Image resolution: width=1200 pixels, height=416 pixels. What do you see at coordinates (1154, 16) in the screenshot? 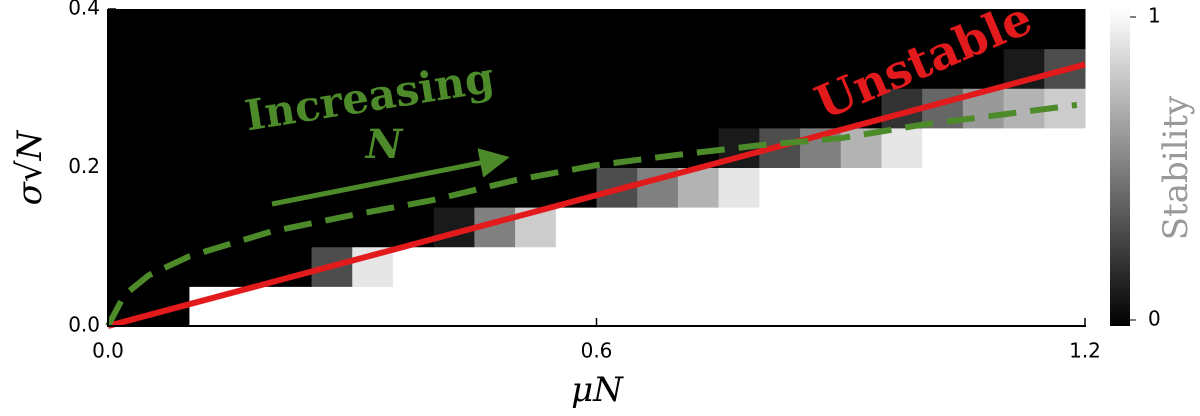
I see `colorbar-tick-label: 1` at bounding box center [1154, 16].